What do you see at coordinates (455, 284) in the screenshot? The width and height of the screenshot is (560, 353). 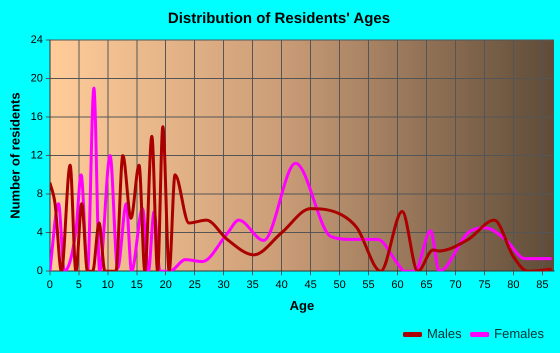 I see `x-tick-label: 70` at bounding box center [455, 284].